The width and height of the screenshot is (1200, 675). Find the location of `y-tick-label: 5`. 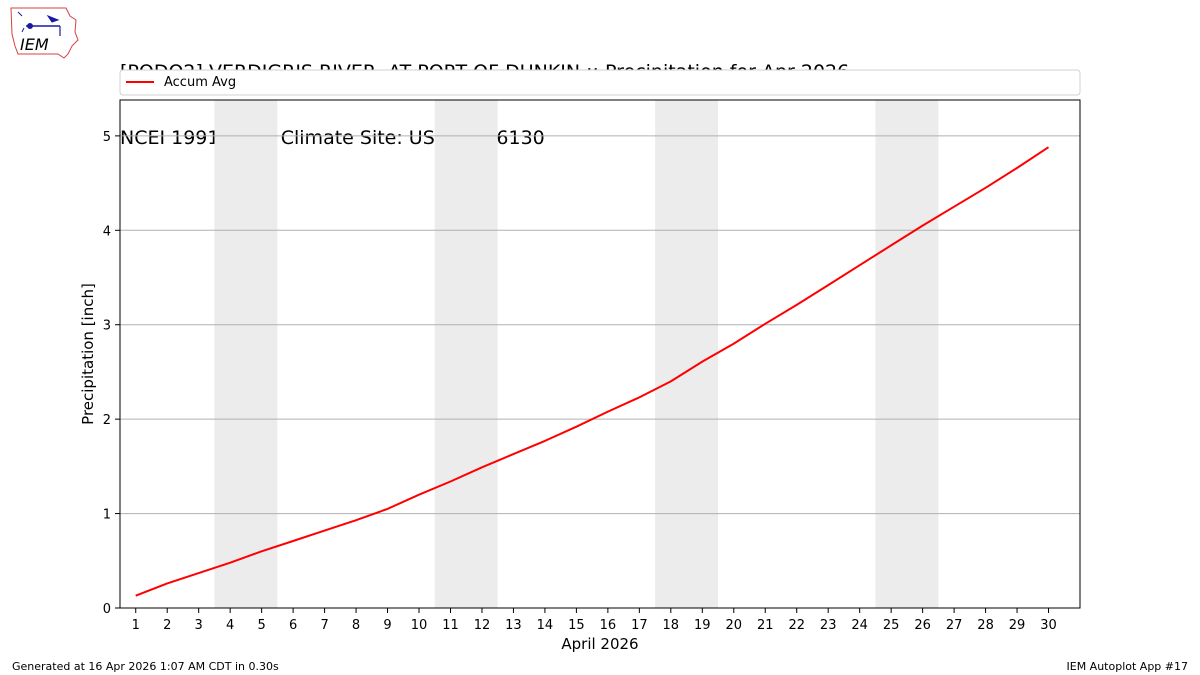

y-tick-label: 5 is located at coordinates (107, 137).